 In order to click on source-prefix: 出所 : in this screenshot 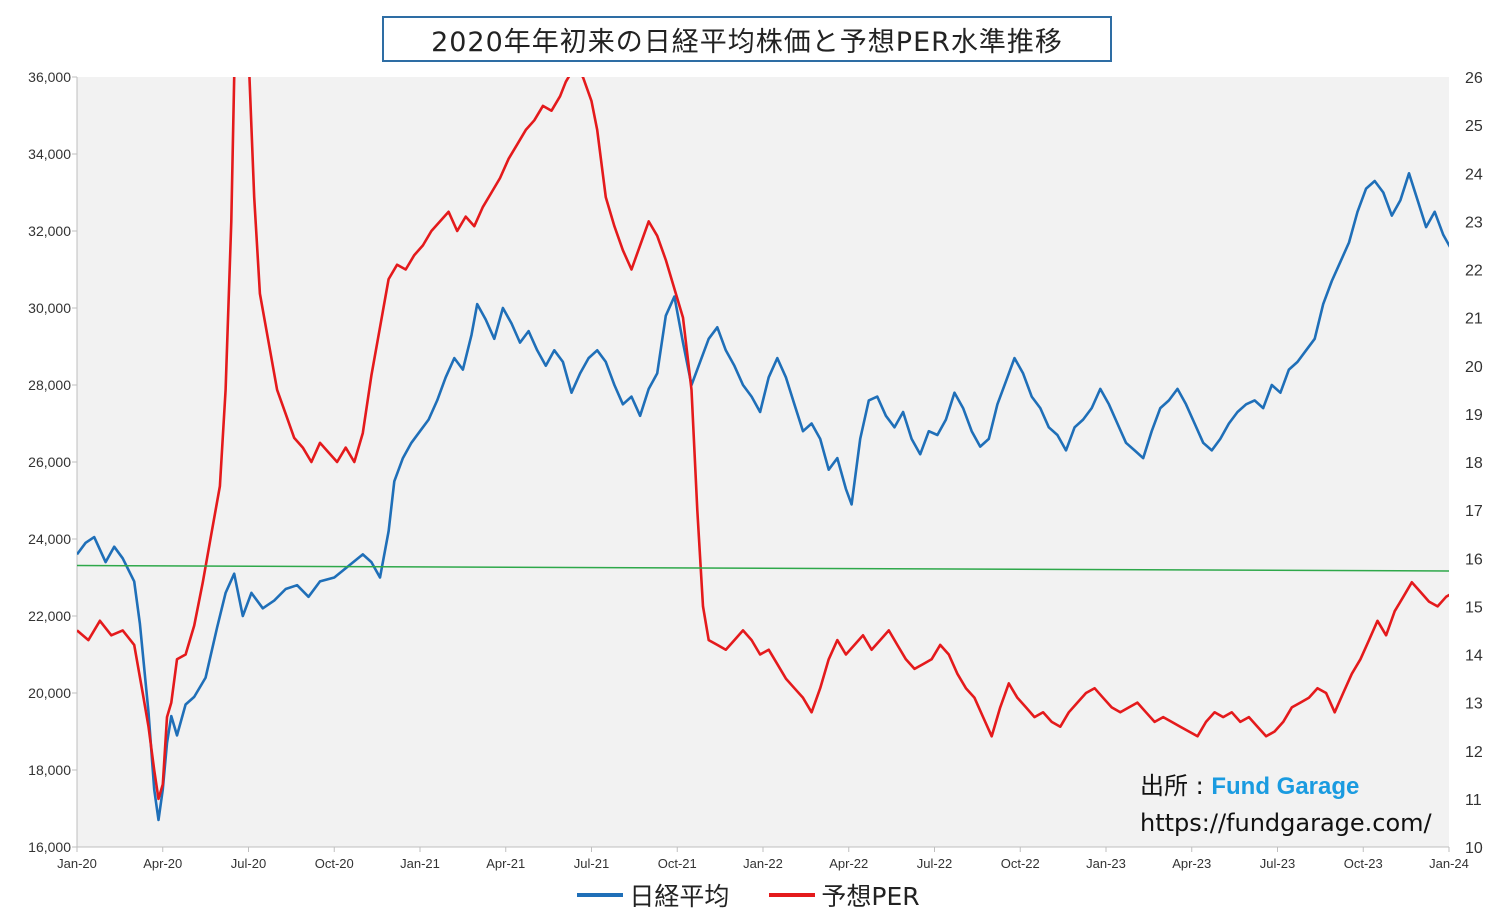, I will do `click(1176, 786)`.